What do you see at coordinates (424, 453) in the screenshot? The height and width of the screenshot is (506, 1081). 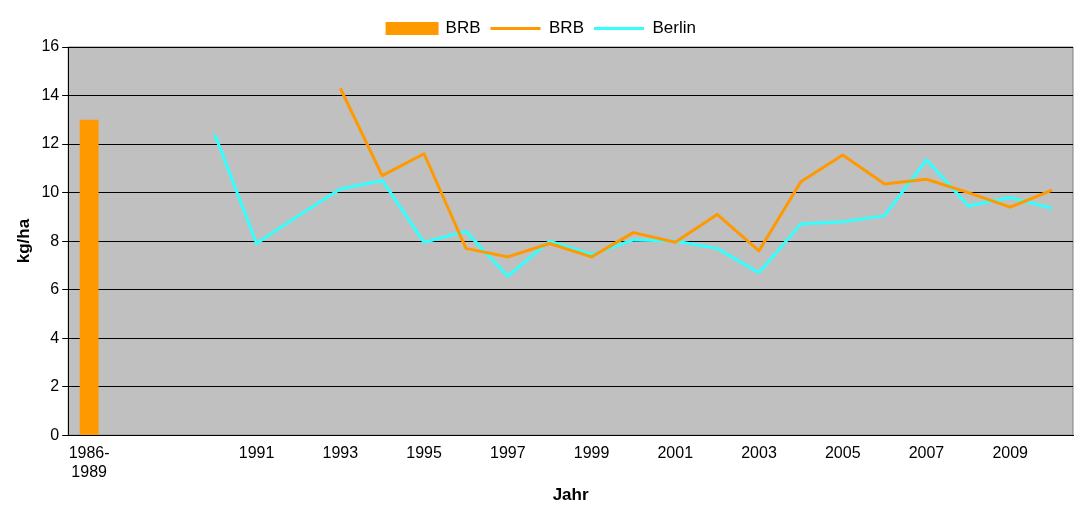 I see `x-tick-label: 1995` at bounding box center [424, 453].